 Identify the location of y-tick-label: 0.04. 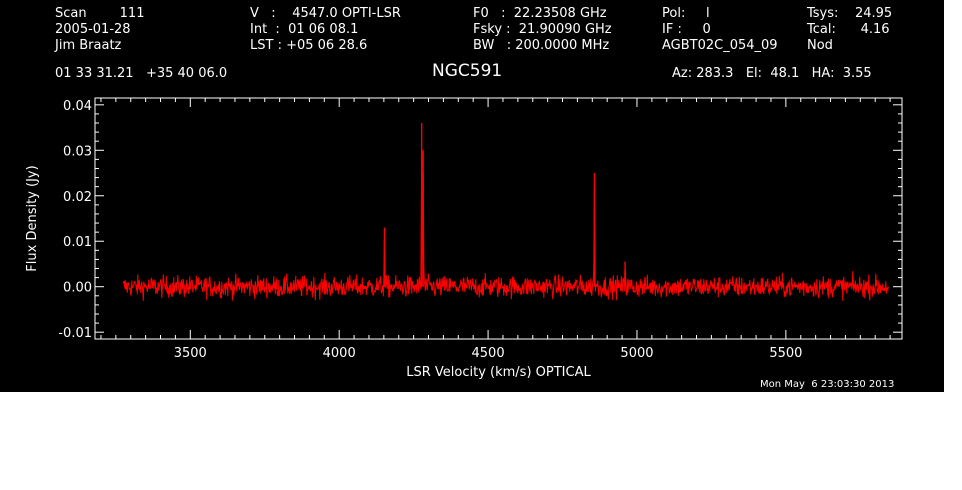
(77, 106).